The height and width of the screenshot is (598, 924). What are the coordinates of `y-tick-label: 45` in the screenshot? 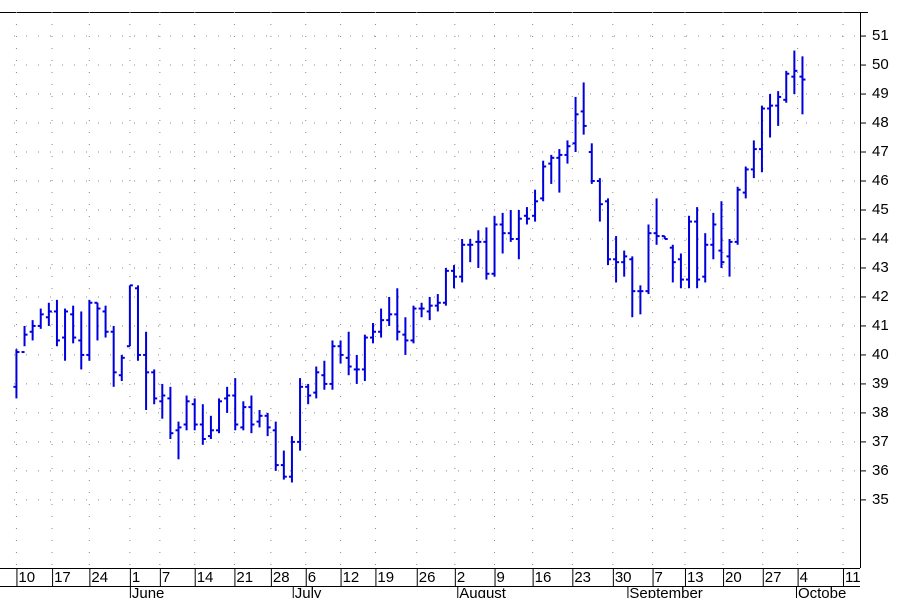 It's located at (880, 209).